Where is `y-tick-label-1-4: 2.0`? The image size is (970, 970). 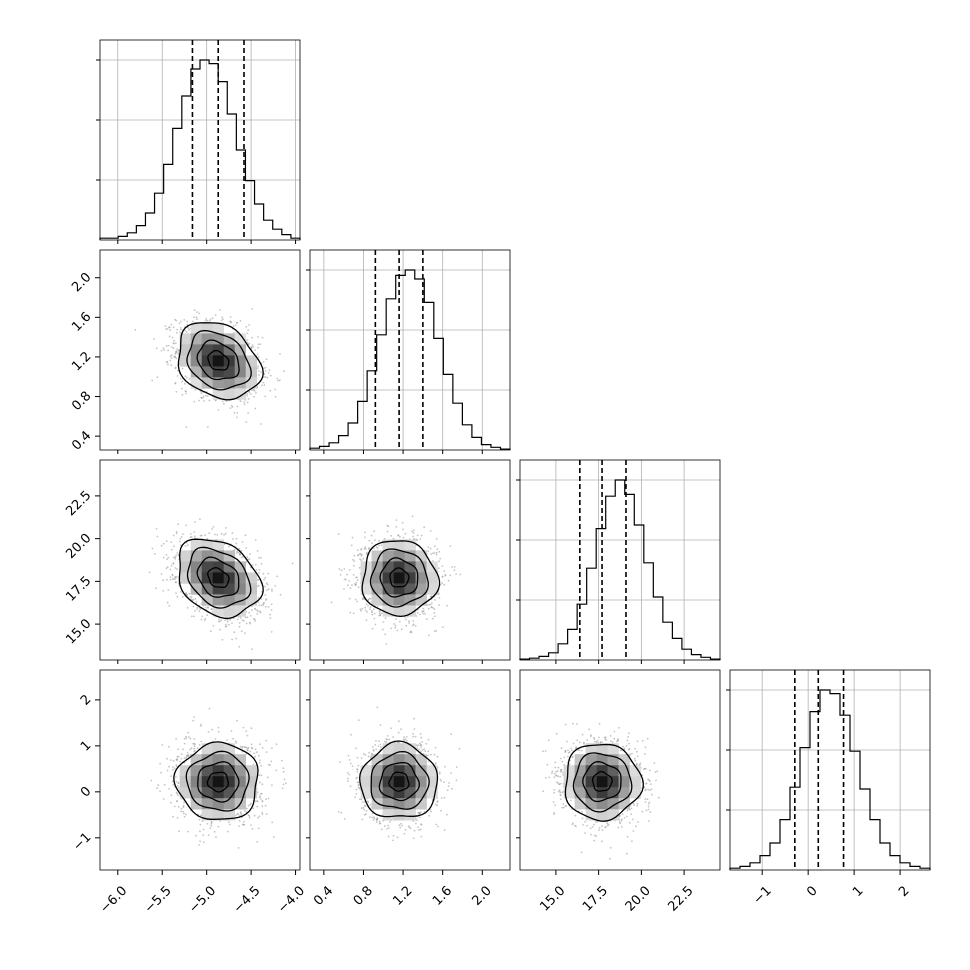
y-tick-label-1-4: 2.0 is located at coordinates (81, 282).